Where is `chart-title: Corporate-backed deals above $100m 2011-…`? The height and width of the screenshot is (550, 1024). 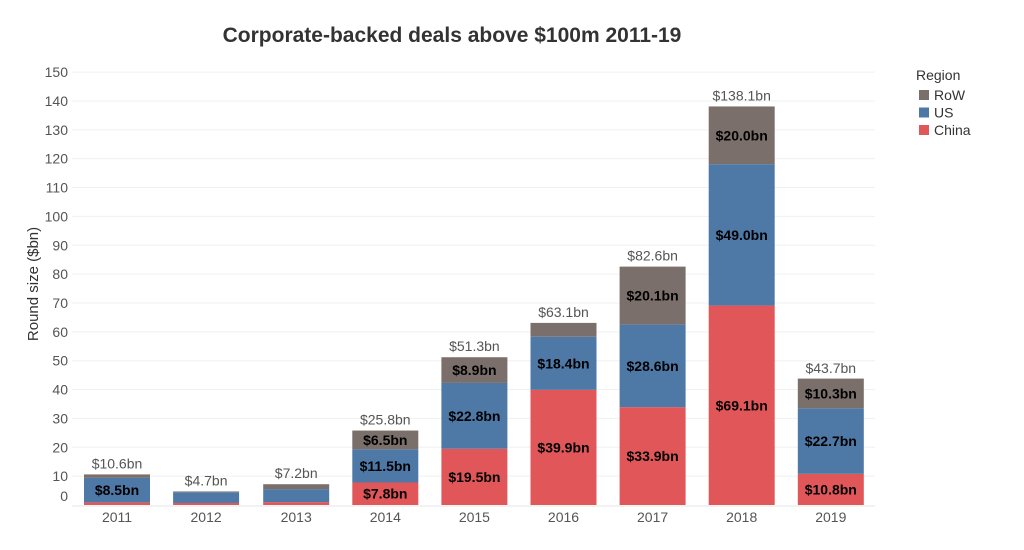 chart-title: Corporate-backed deals above $100m 2011-… is located at coordinates (452, 35).